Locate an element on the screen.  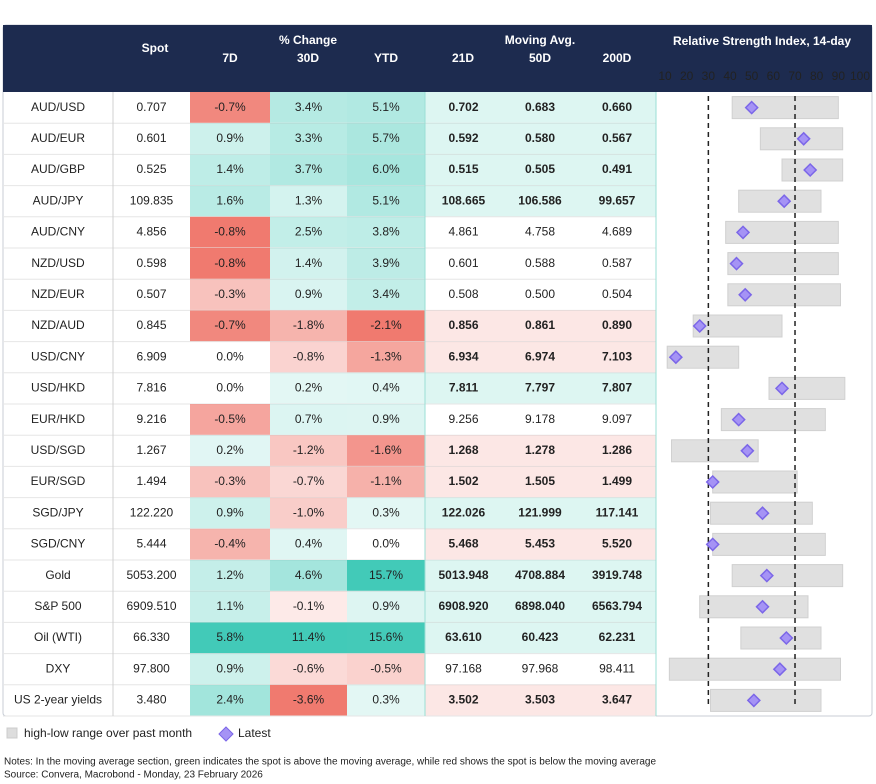
cell: 0.4% is located at coordinates (309, 544).